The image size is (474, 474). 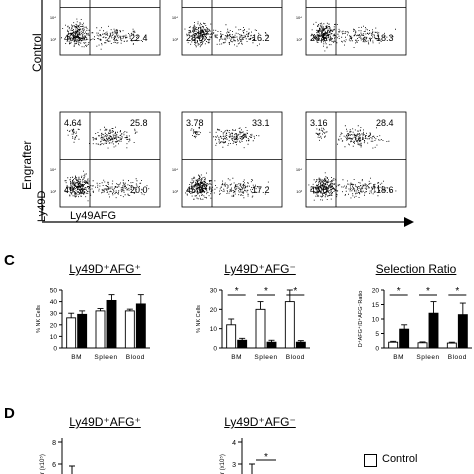 I want to click on chart-y-tick-label: 15, so click(x=376, y=305).